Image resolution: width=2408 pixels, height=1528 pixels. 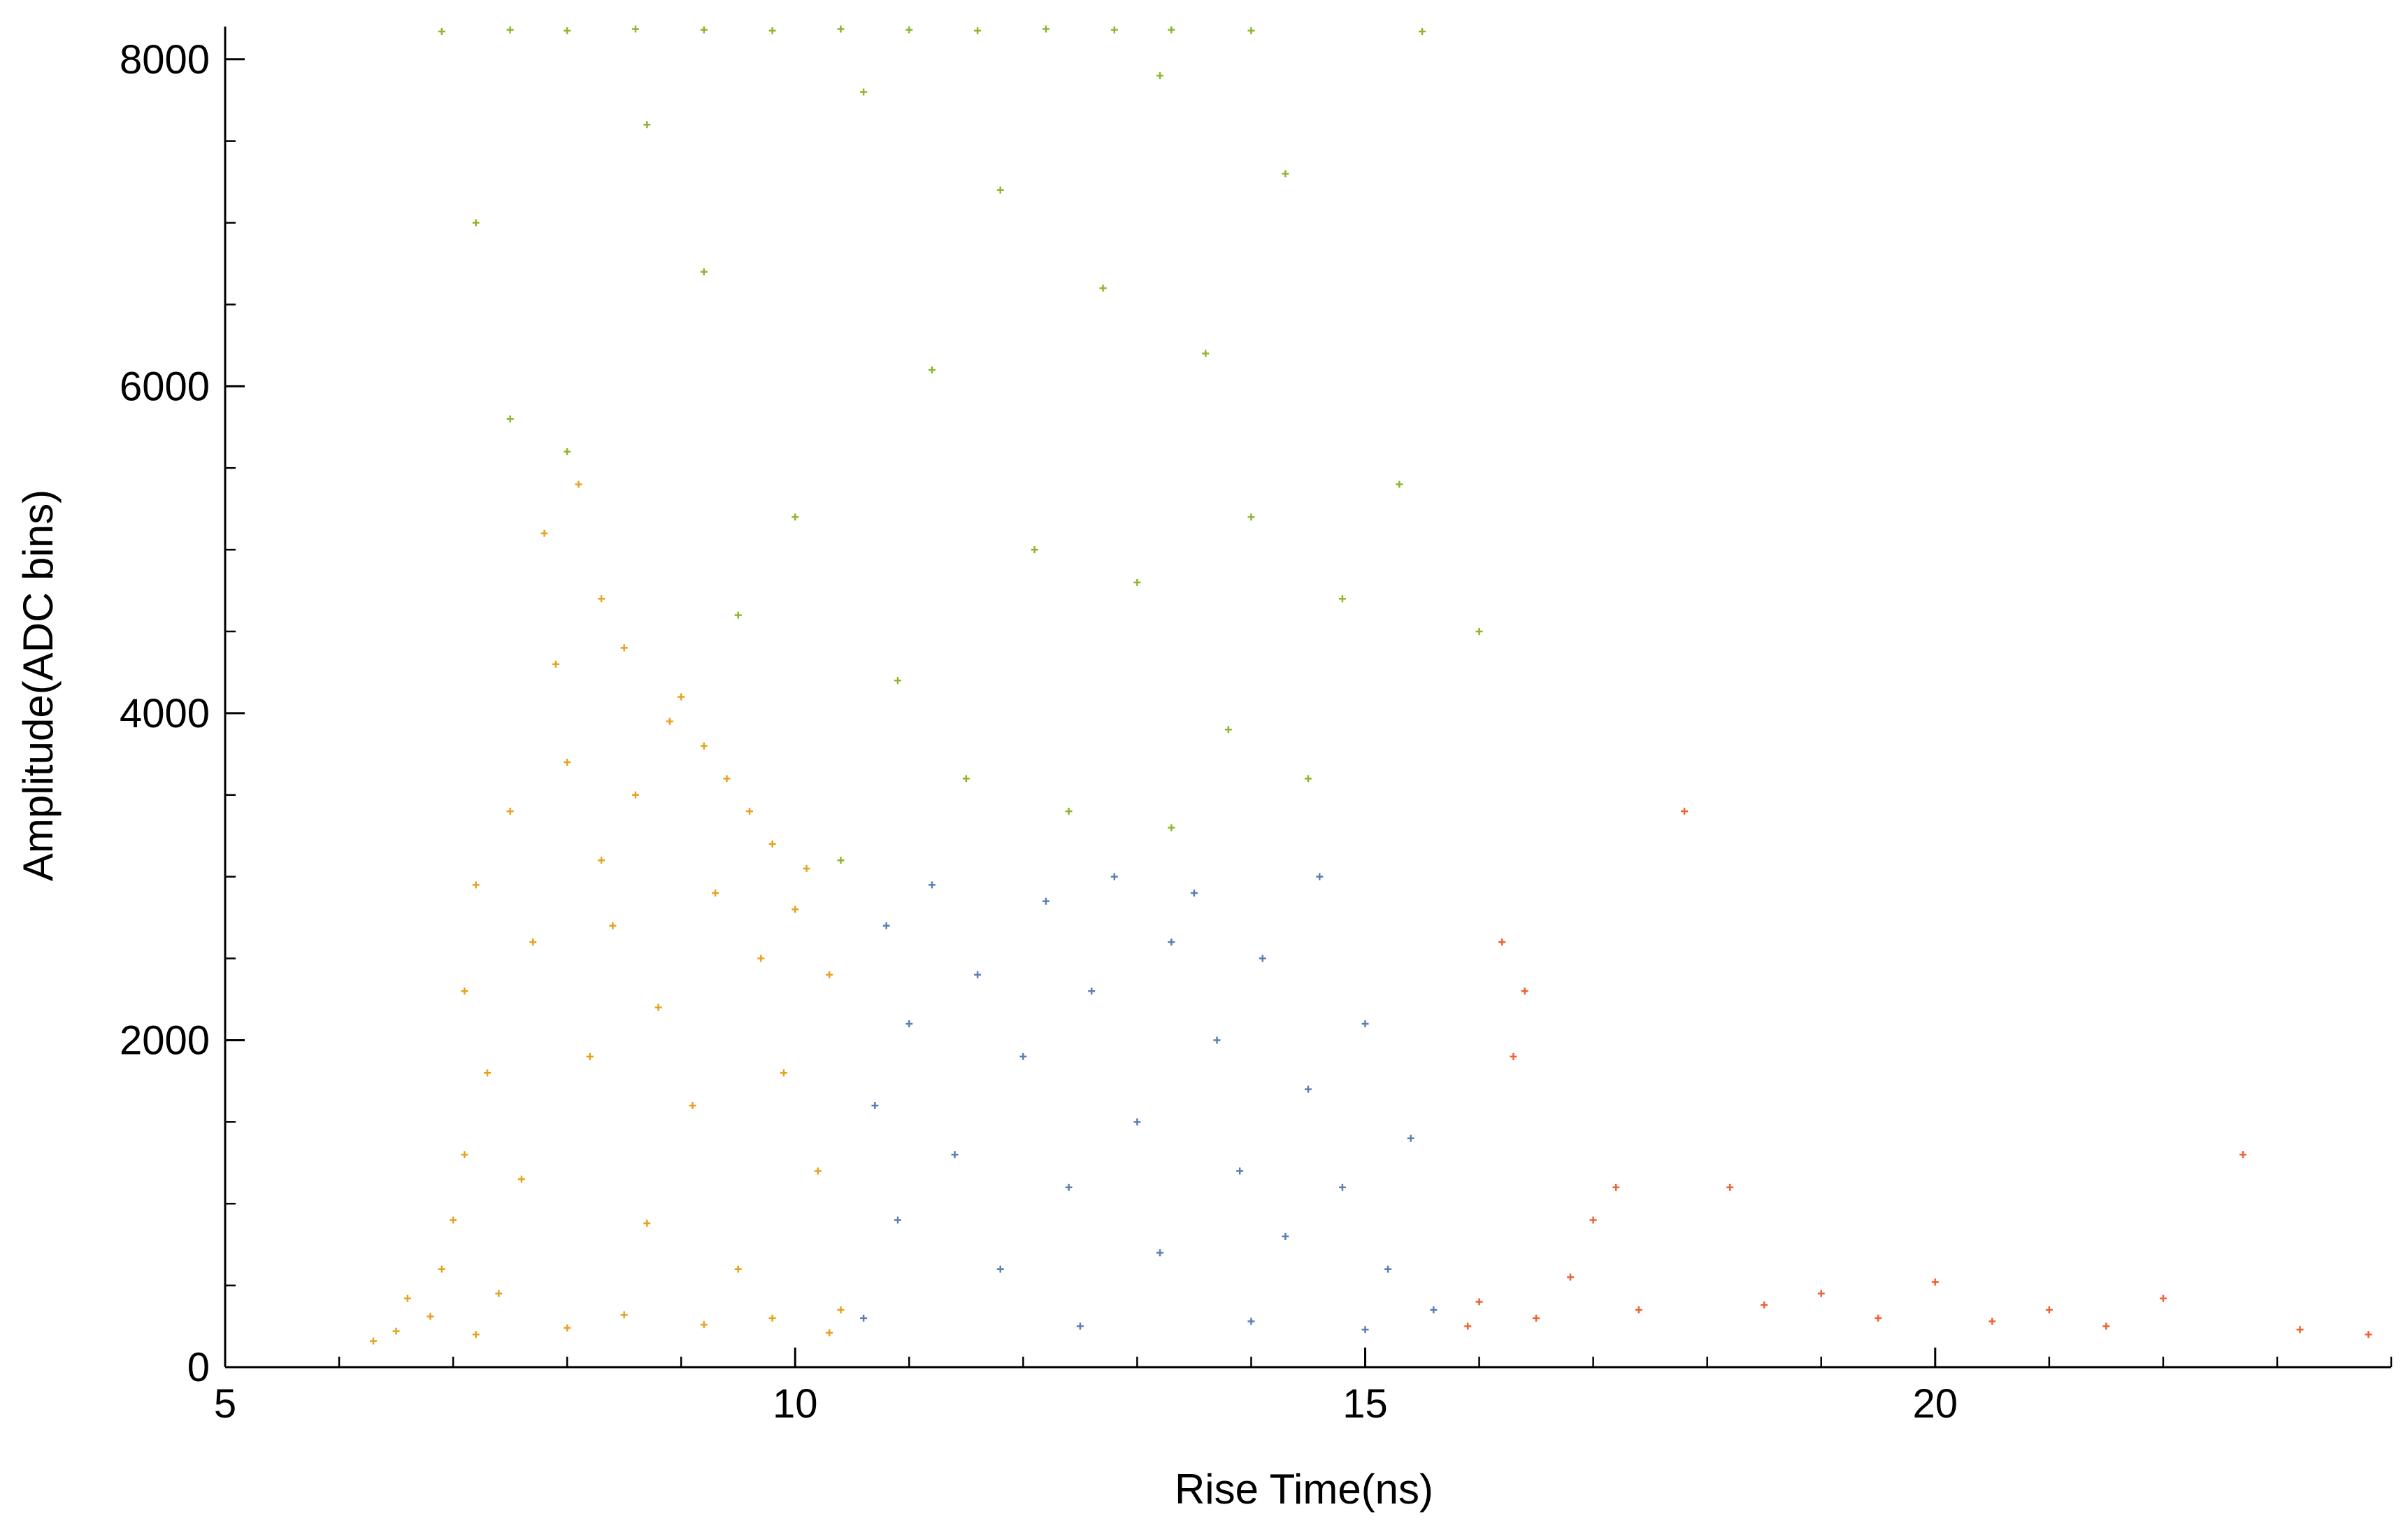 What do you see at coordinates (165, 1040) in the screenshot?
I see `y-tick-label: 2000` at bounding box center [165, 1040].